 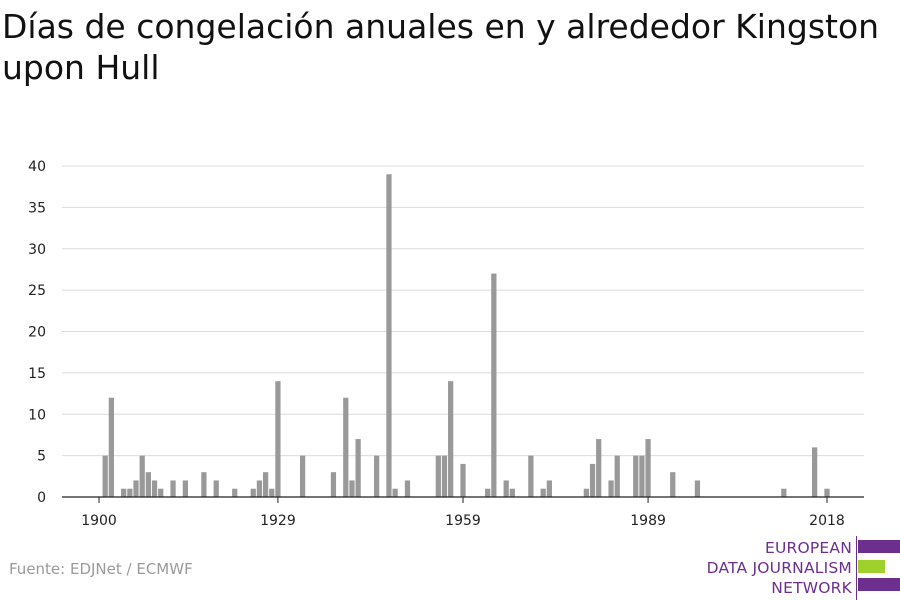 I want to click on y-tick-label: 5, so click(x=41, y=457).